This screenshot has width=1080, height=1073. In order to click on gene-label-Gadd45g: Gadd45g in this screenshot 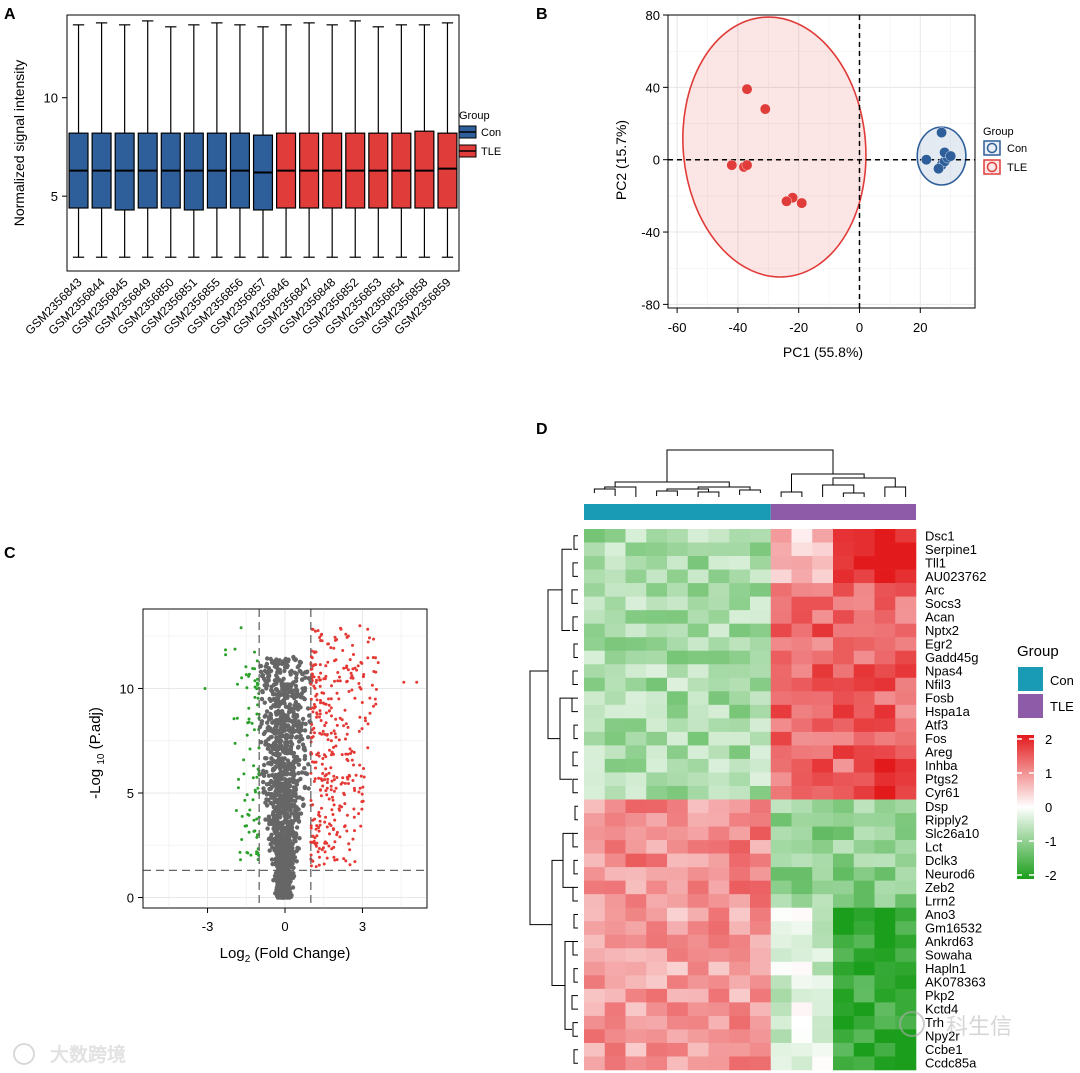, I will do `click(952, 657)`.